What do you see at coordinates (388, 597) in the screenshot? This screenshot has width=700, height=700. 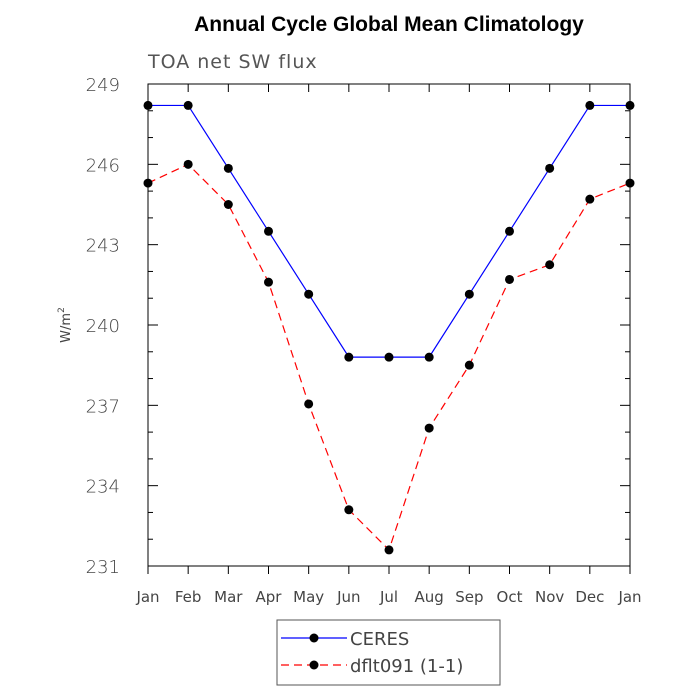 I see `x-tick-label: Jul` at bounding box center [388, 597].